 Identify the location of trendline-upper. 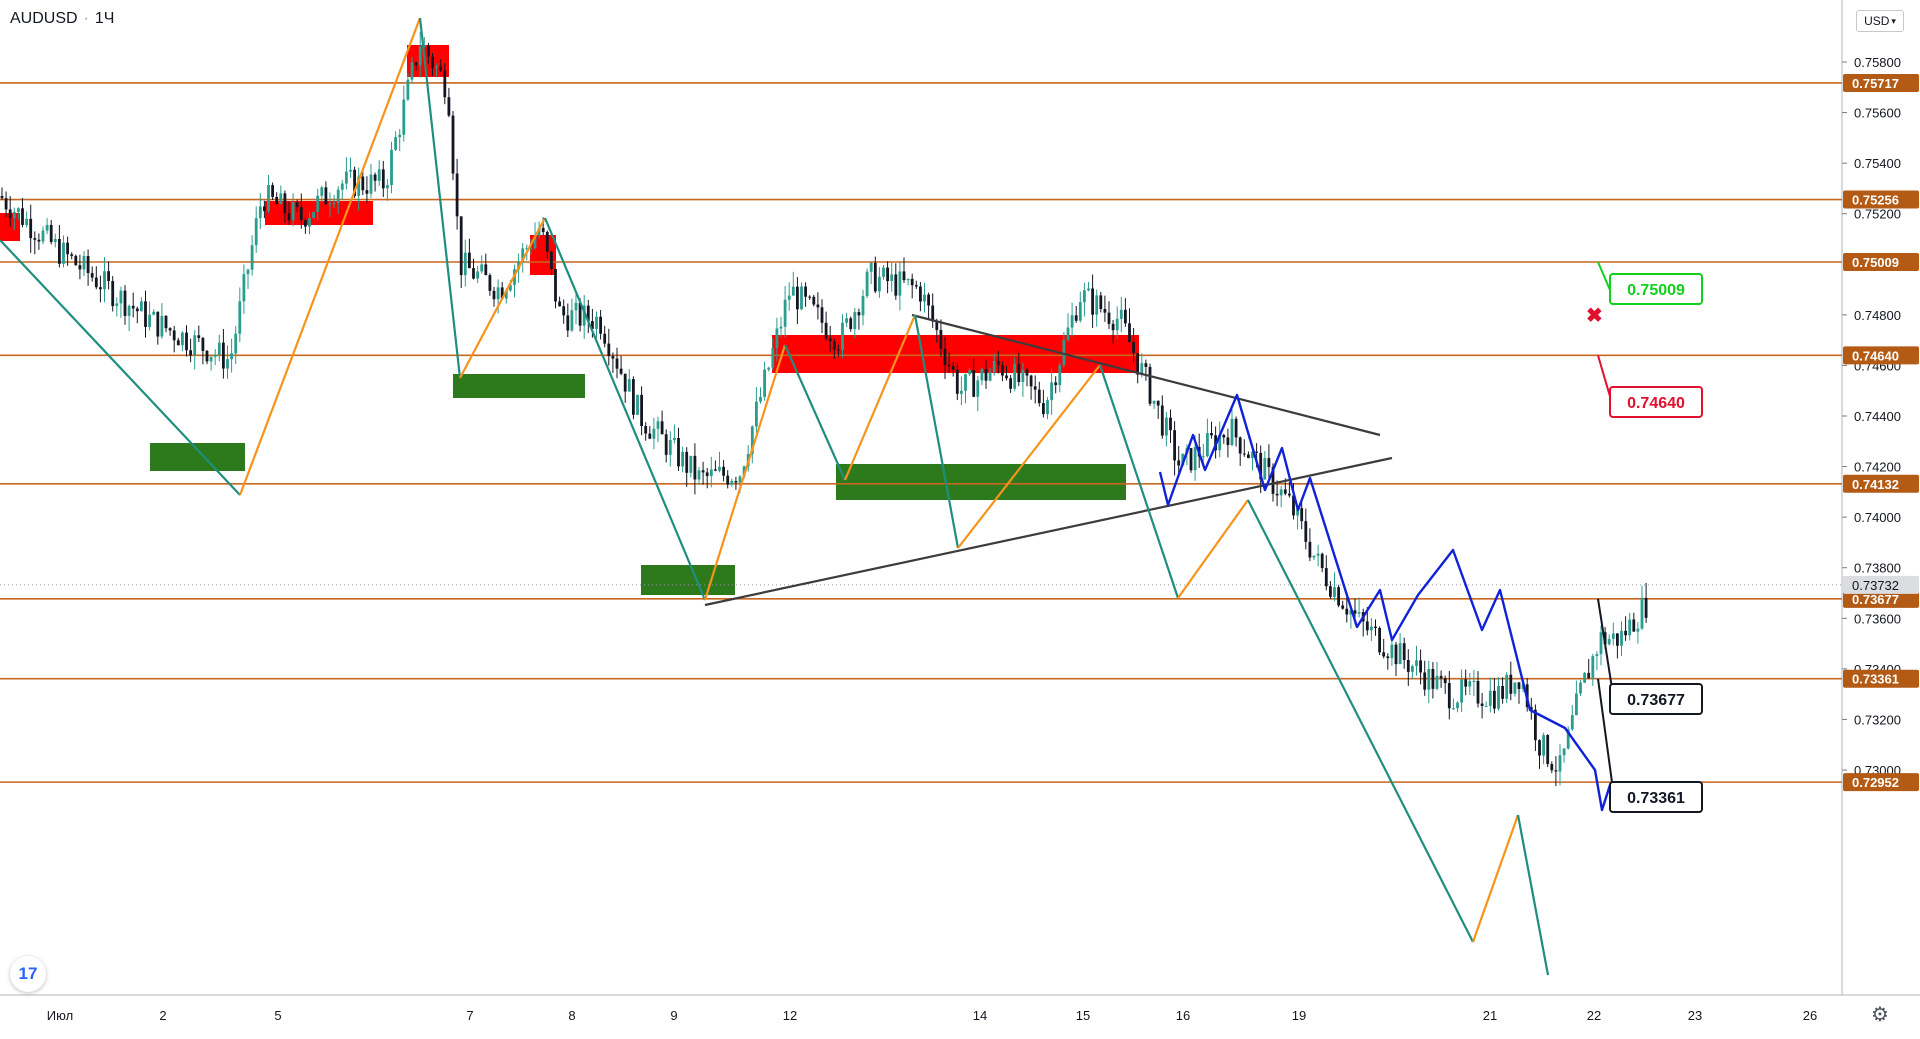
(1146, 375).